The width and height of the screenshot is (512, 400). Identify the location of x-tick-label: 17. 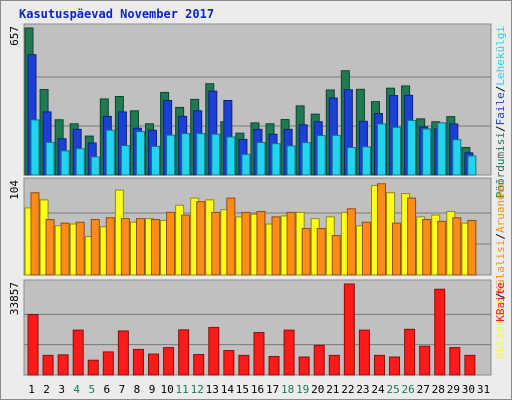
(272, 389).